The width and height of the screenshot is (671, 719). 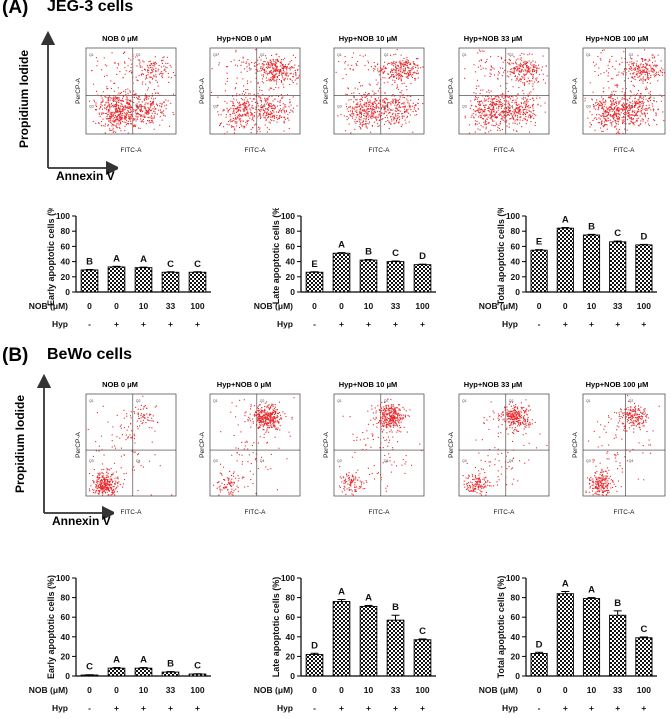 I want to click on flow-frame, so click(x=504, y=445).